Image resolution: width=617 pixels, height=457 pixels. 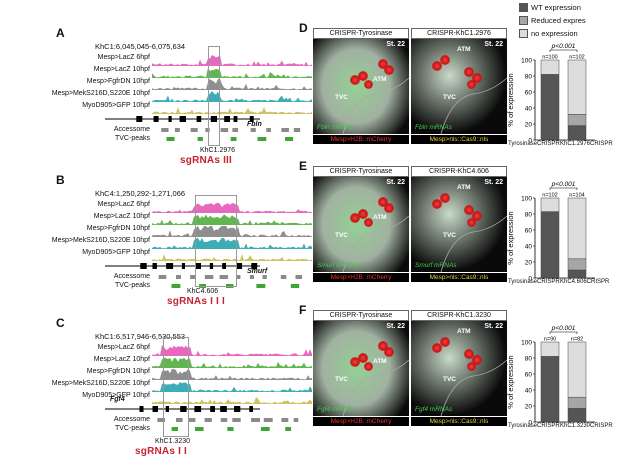 I want to click on x-category-2: KhC4.606CRISPR, so click(x=585, y=282).